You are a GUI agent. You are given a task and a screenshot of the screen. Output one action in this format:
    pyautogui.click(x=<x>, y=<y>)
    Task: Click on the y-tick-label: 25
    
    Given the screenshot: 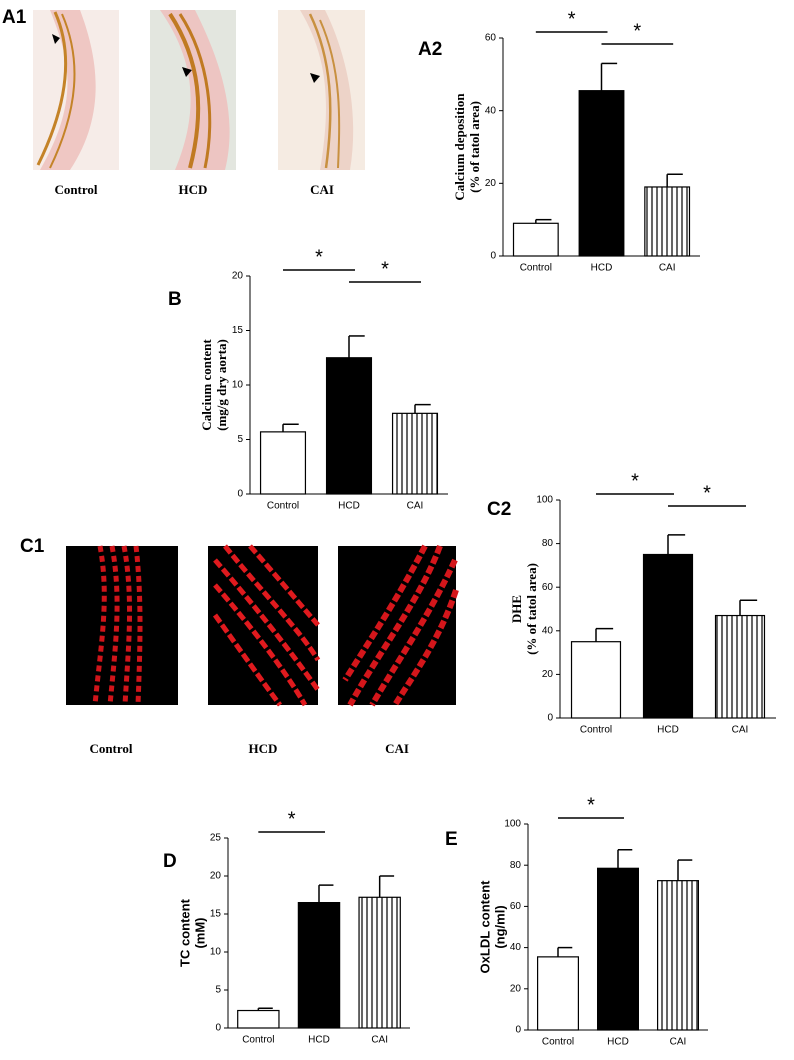 What is the action you would take?
    pyautogui.click(x=216, y=838)
    